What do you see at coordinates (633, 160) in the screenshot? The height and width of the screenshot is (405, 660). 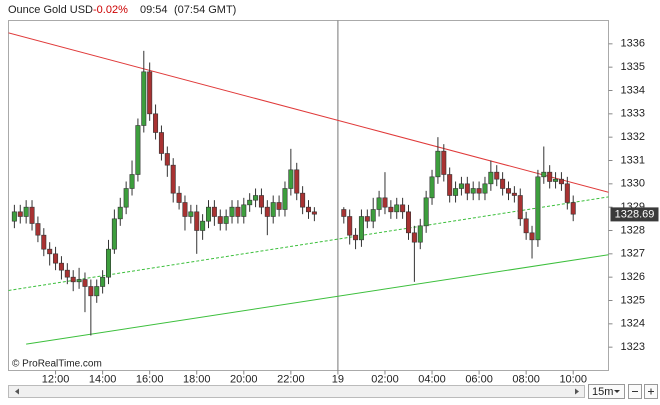 I see `y-tick-label: 1331` at bounding box center [633, 160].